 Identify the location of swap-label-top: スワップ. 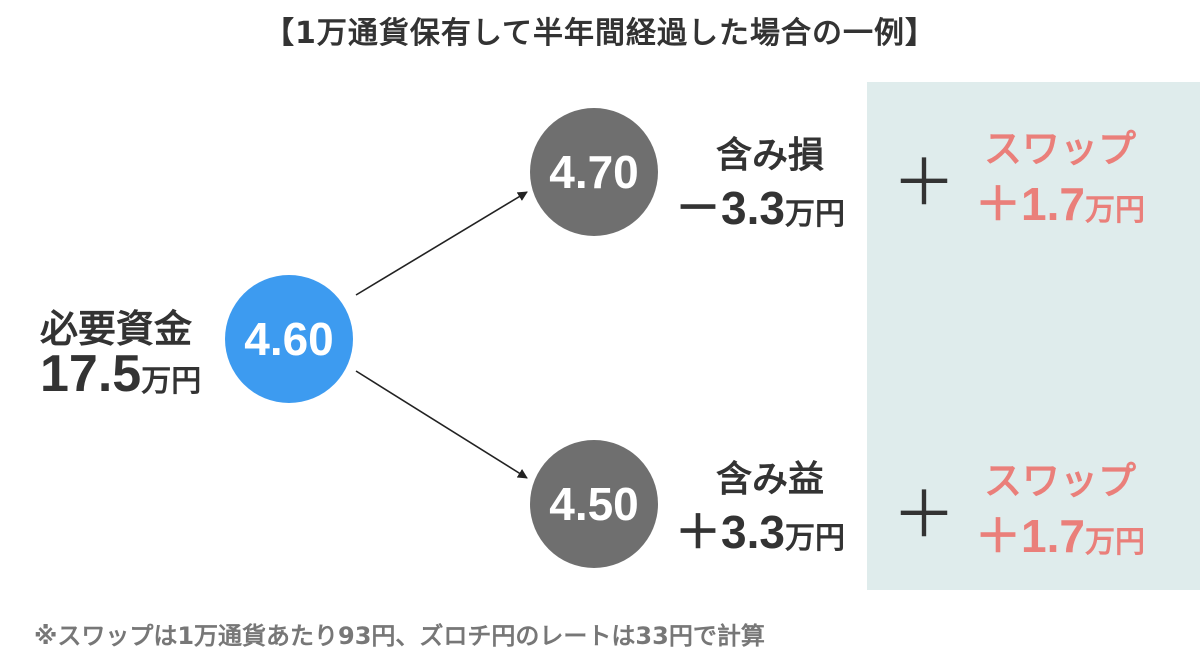
(1059, 149).